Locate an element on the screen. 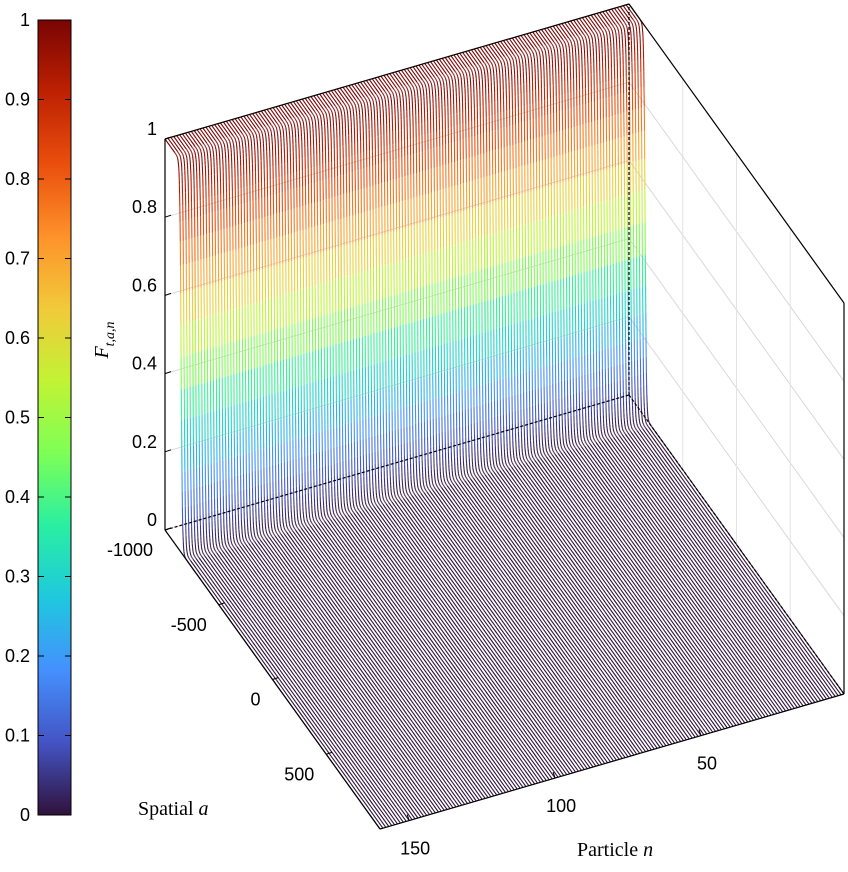 The image size is (848, 872). colorbar-tick-label: 0.8 is located at coordinates (17, 179).